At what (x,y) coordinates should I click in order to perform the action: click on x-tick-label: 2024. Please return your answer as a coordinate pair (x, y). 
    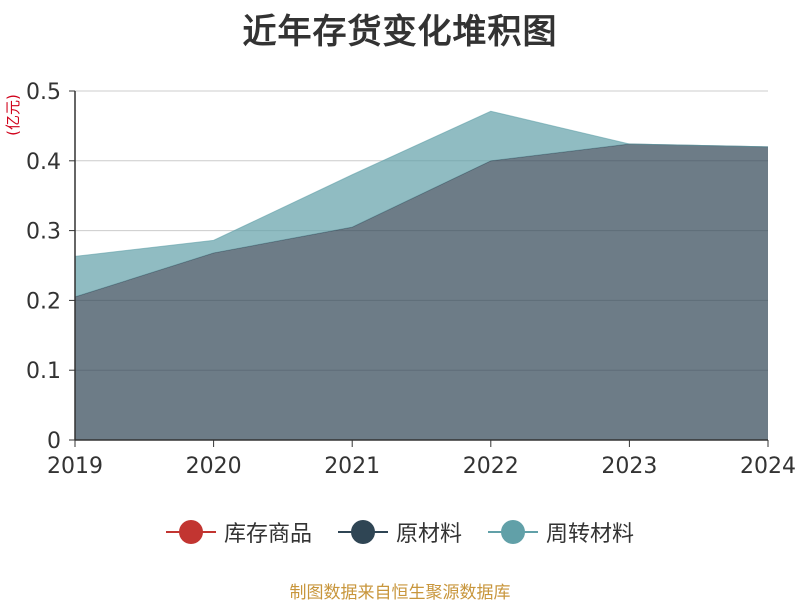
    Looking at the image, I should click on (768, 466).